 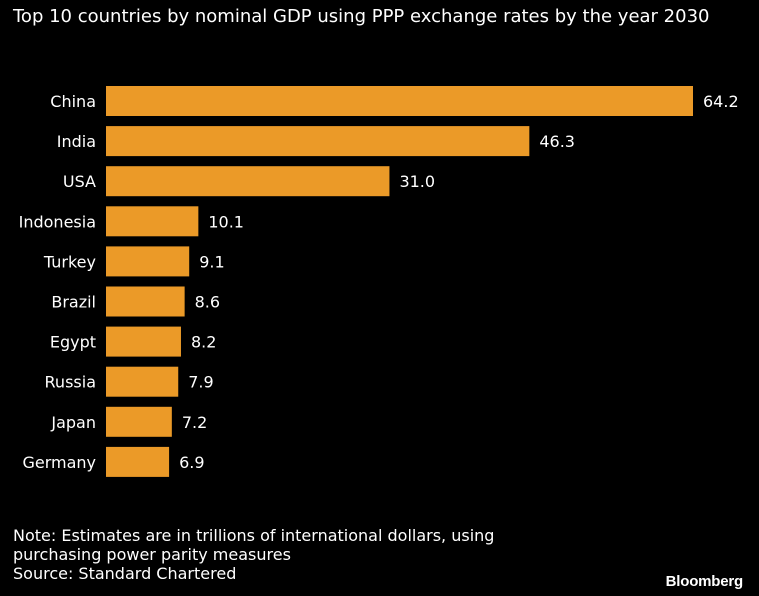 I want to click on note-line-2: purchasing power parity measures, so click(x=152, y=554).